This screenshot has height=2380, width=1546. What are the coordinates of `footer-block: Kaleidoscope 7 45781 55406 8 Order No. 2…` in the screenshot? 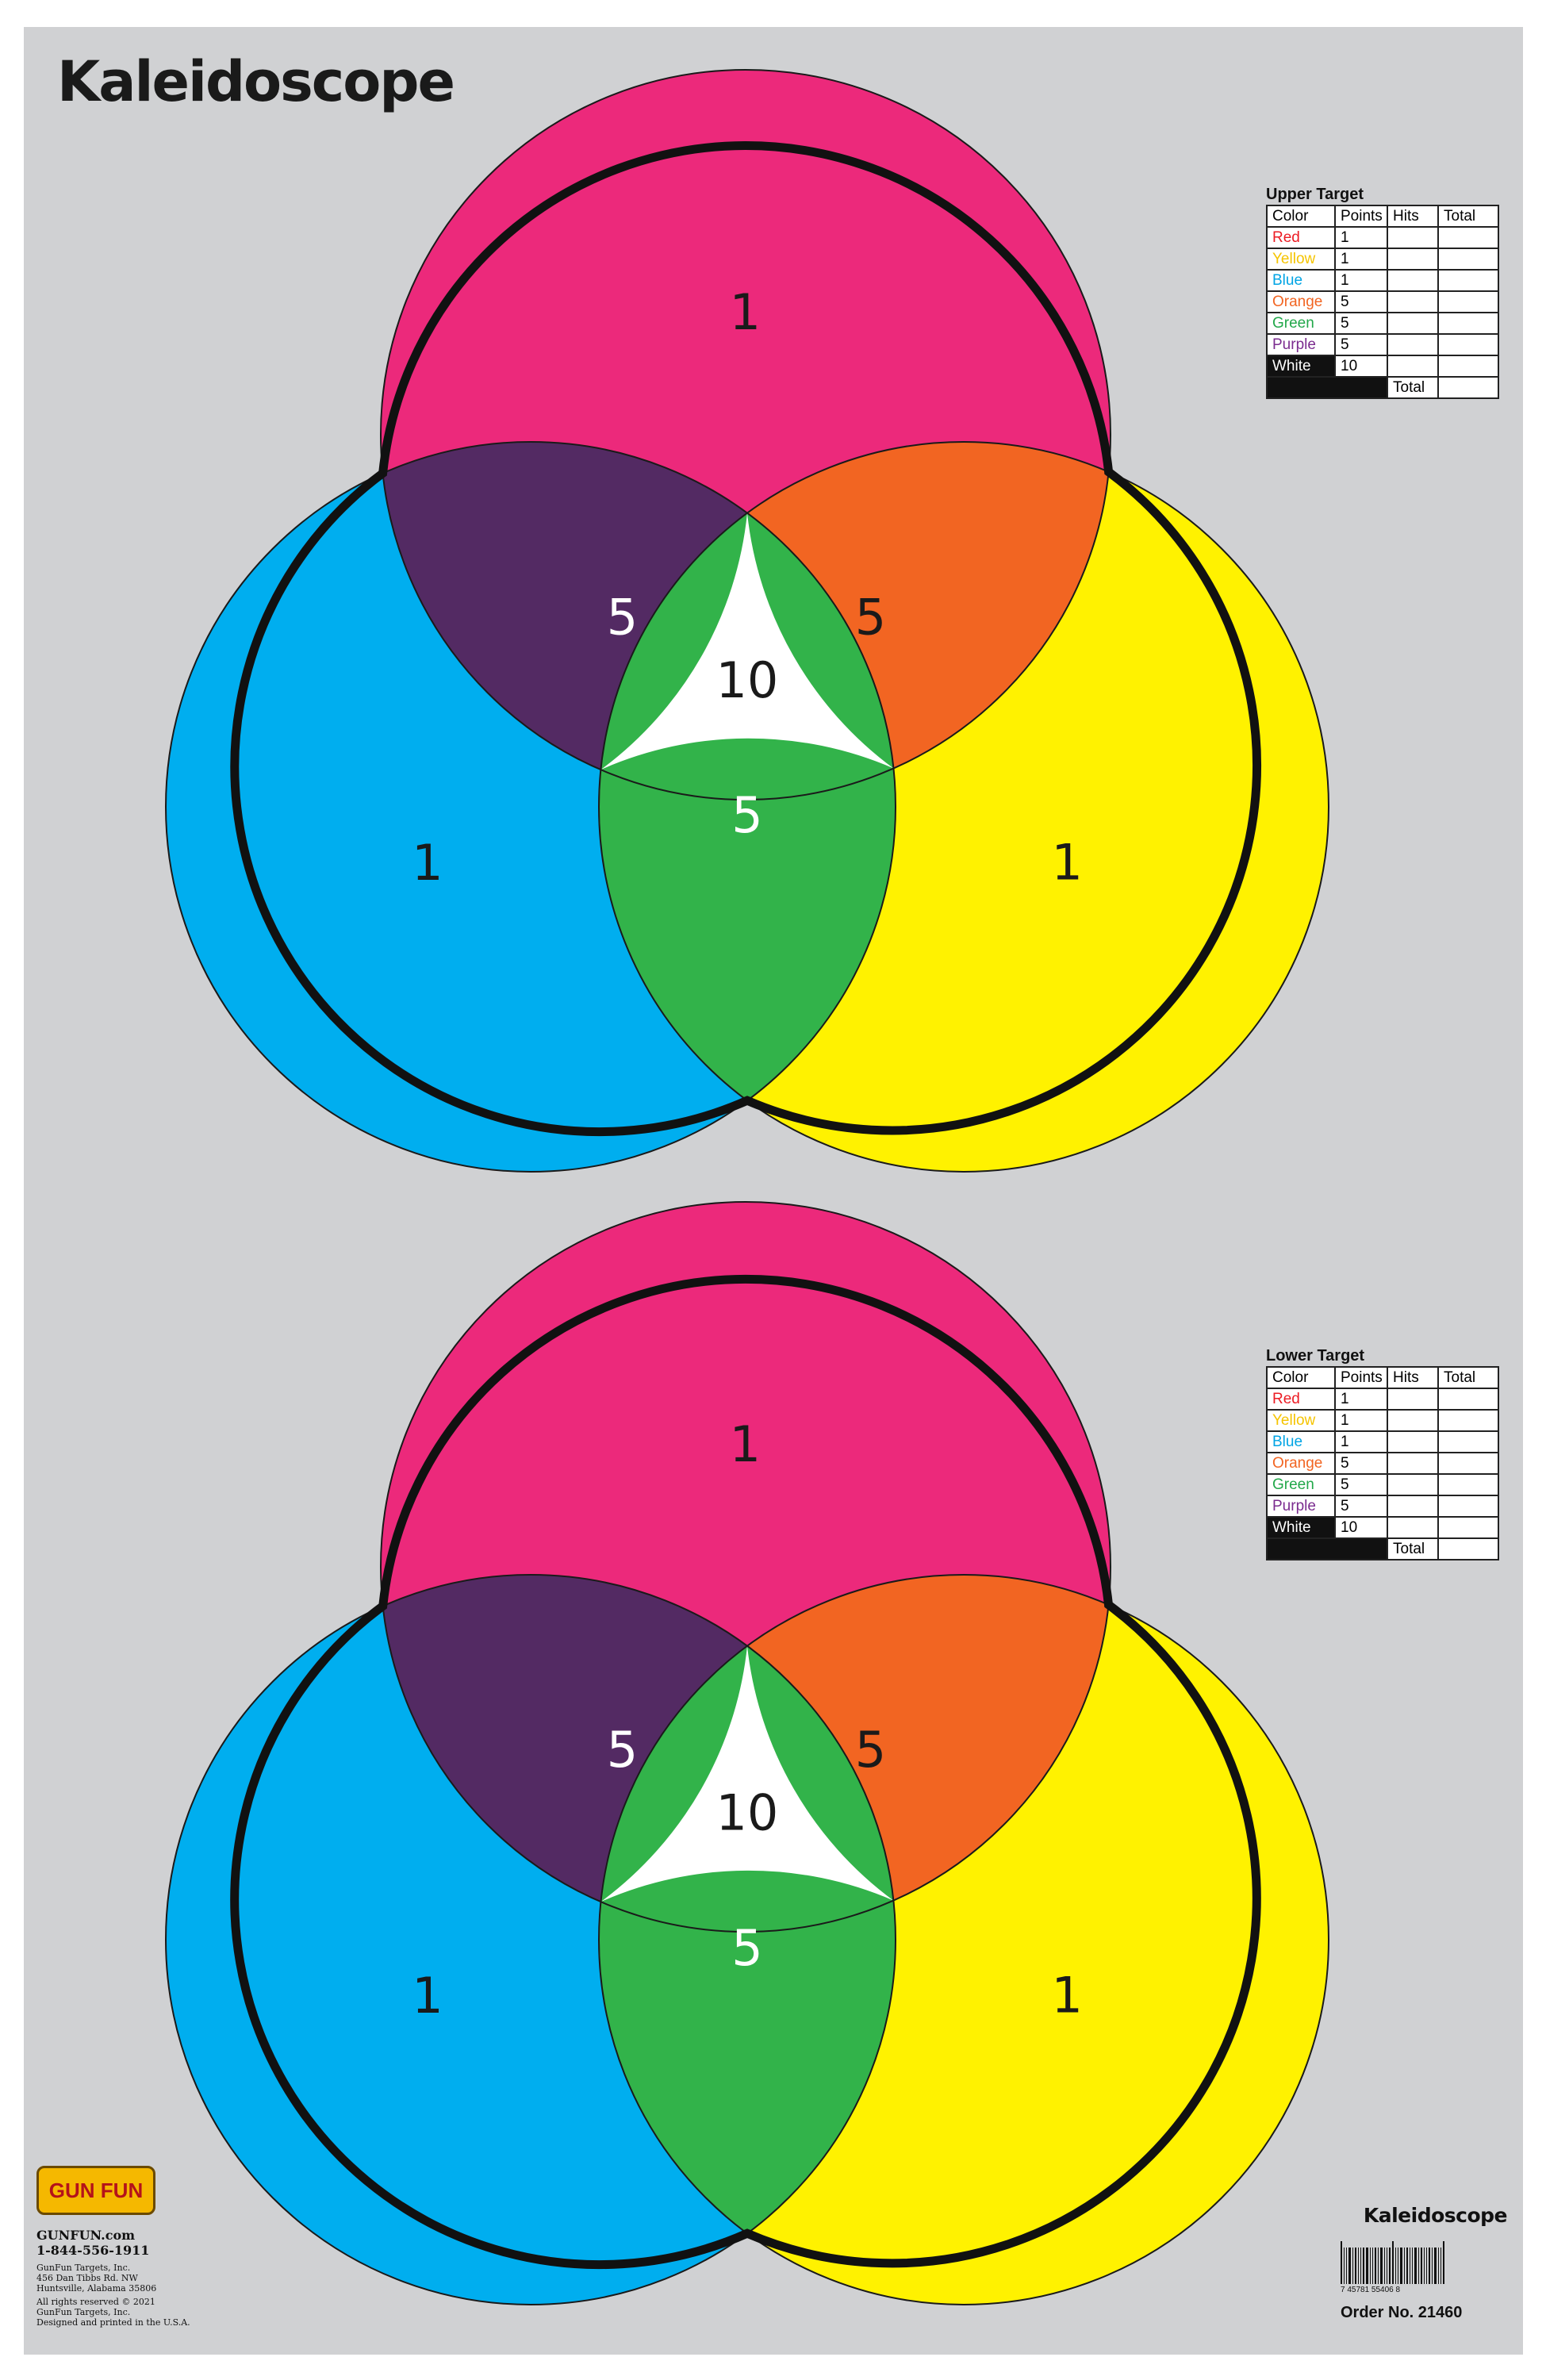 It's located at (1428, 2263).